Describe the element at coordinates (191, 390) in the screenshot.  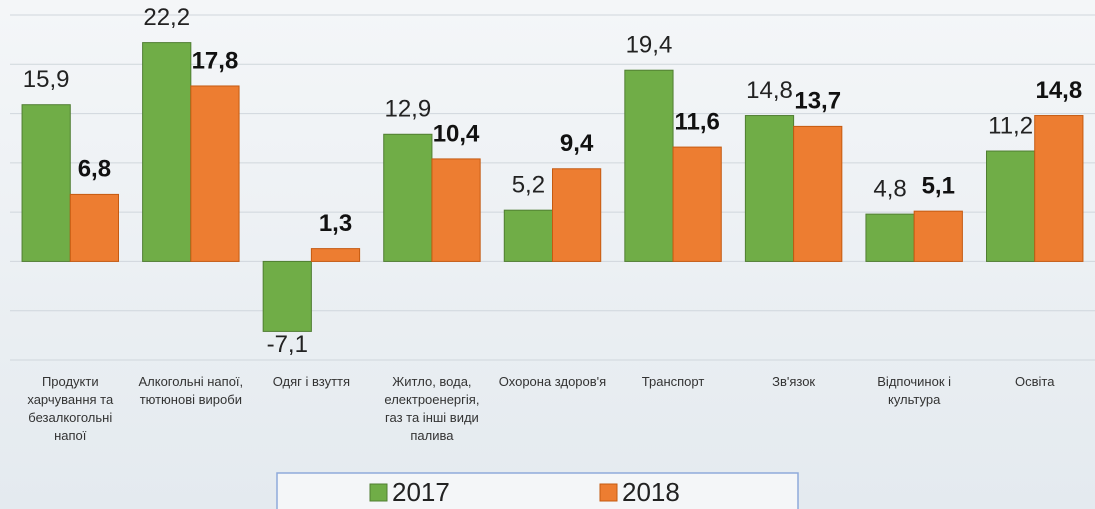
I see `x-tick-label: Алкогольні напої, тютюнові вироби` at that location.